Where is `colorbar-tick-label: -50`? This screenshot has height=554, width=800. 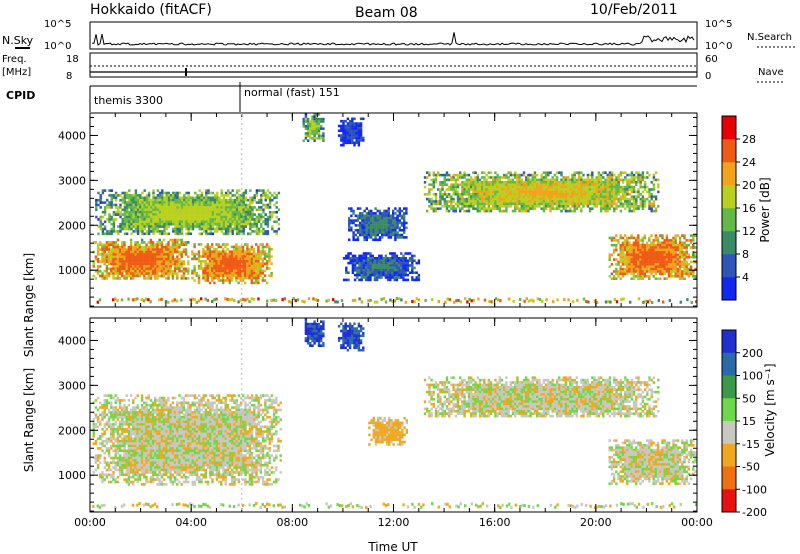 colorbar-tick-label: -50 is located at coordinates (751, 467).